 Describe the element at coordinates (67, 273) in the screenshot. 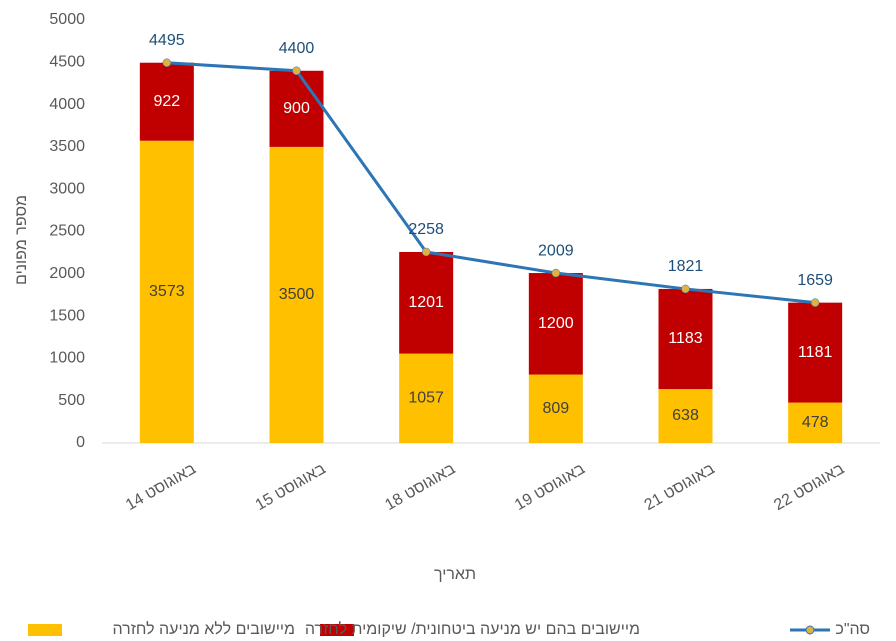

I see `y-tick-label: 2000` at that location.